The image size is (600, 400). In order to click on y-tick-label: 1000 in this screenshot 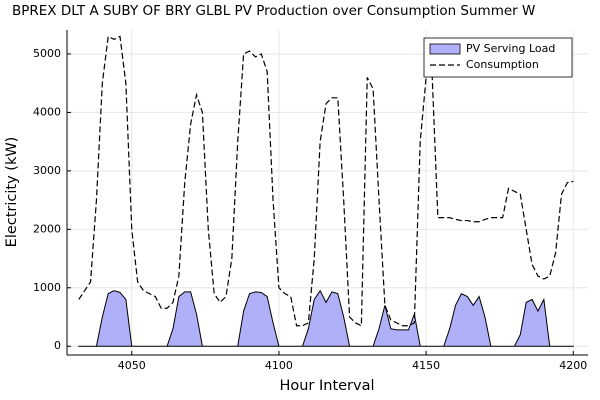, I will do `click(47, 287)`.